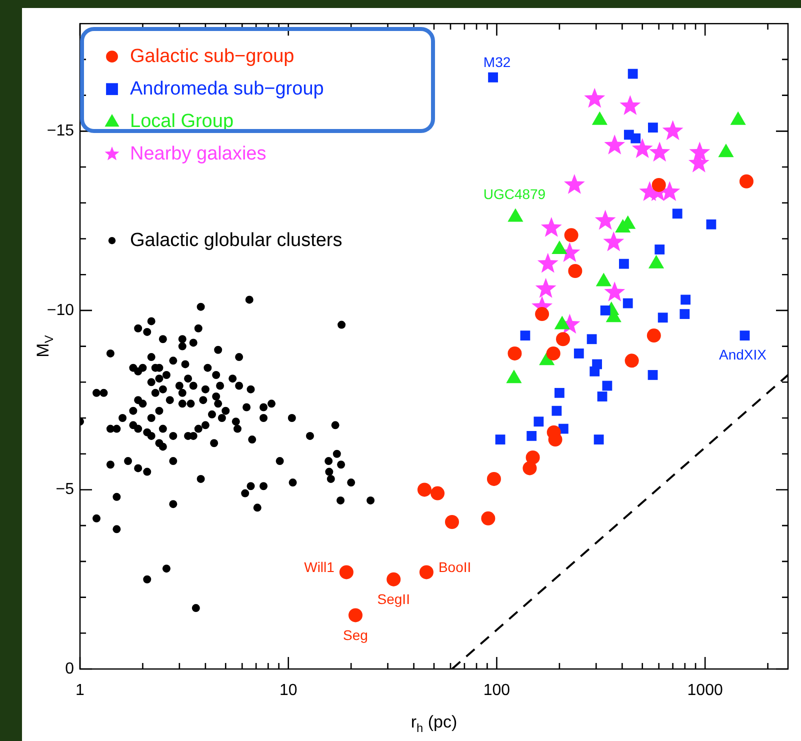 Image resolution: width=801 pixels, height=741 pixels. Describe the element at coordinates (227, 89) in the screenshot. I see `legend-label: Andromeda sub−group` at that location.